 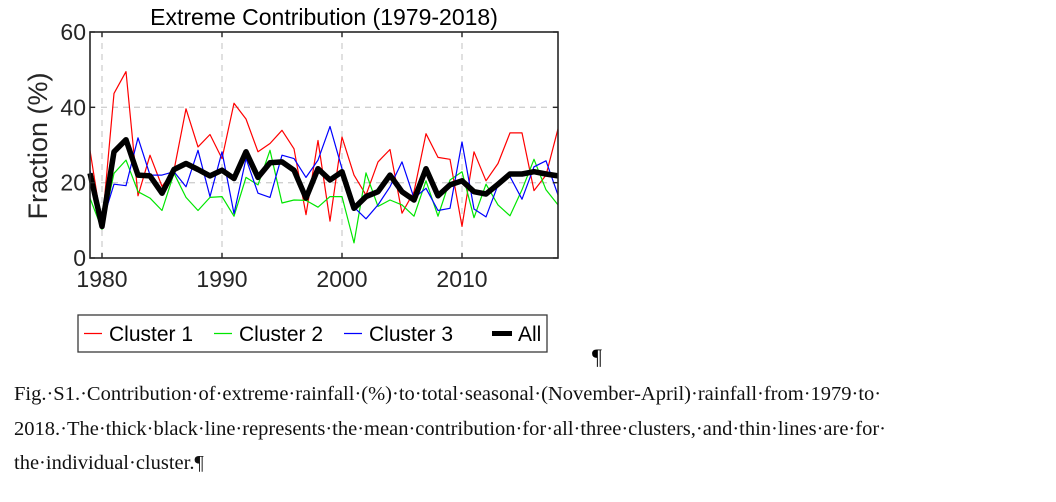 What do you see at coordinates (341, 279) in the screenshot?
I see `x-tick-label: 2000` at bounding box center [341, 279].